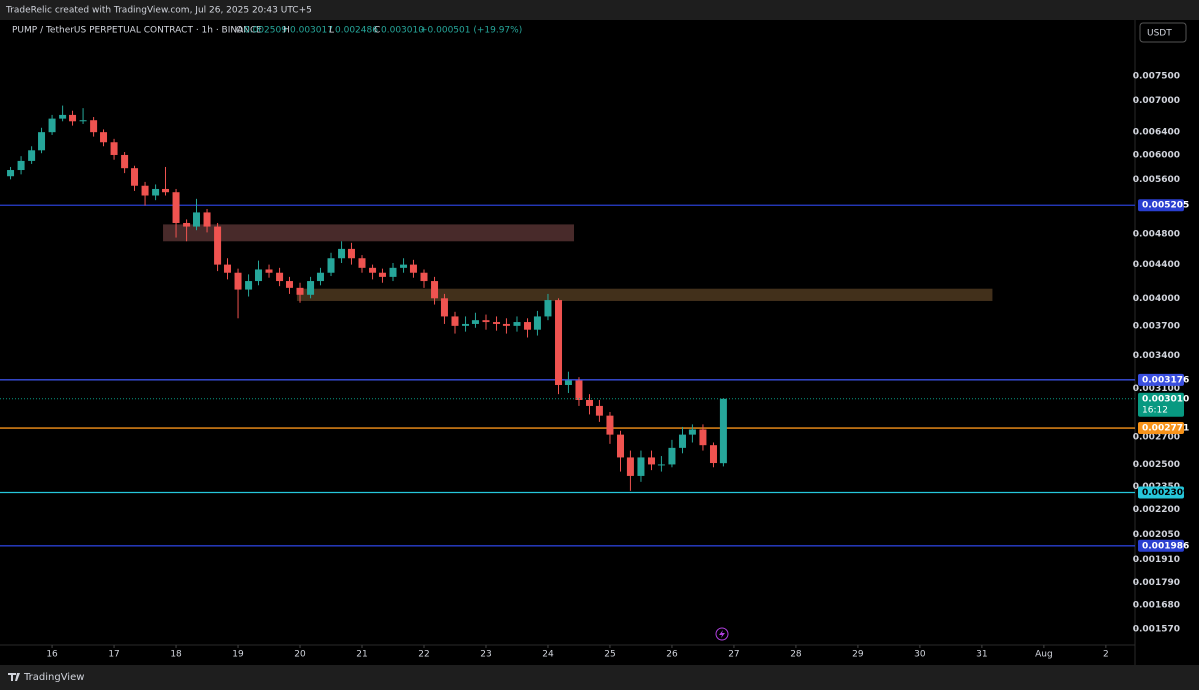 The image size is (1199, 690). Describe the element at coordinates (485, 655) in the screenshot. I see `x-tick-label: 23` at that location.